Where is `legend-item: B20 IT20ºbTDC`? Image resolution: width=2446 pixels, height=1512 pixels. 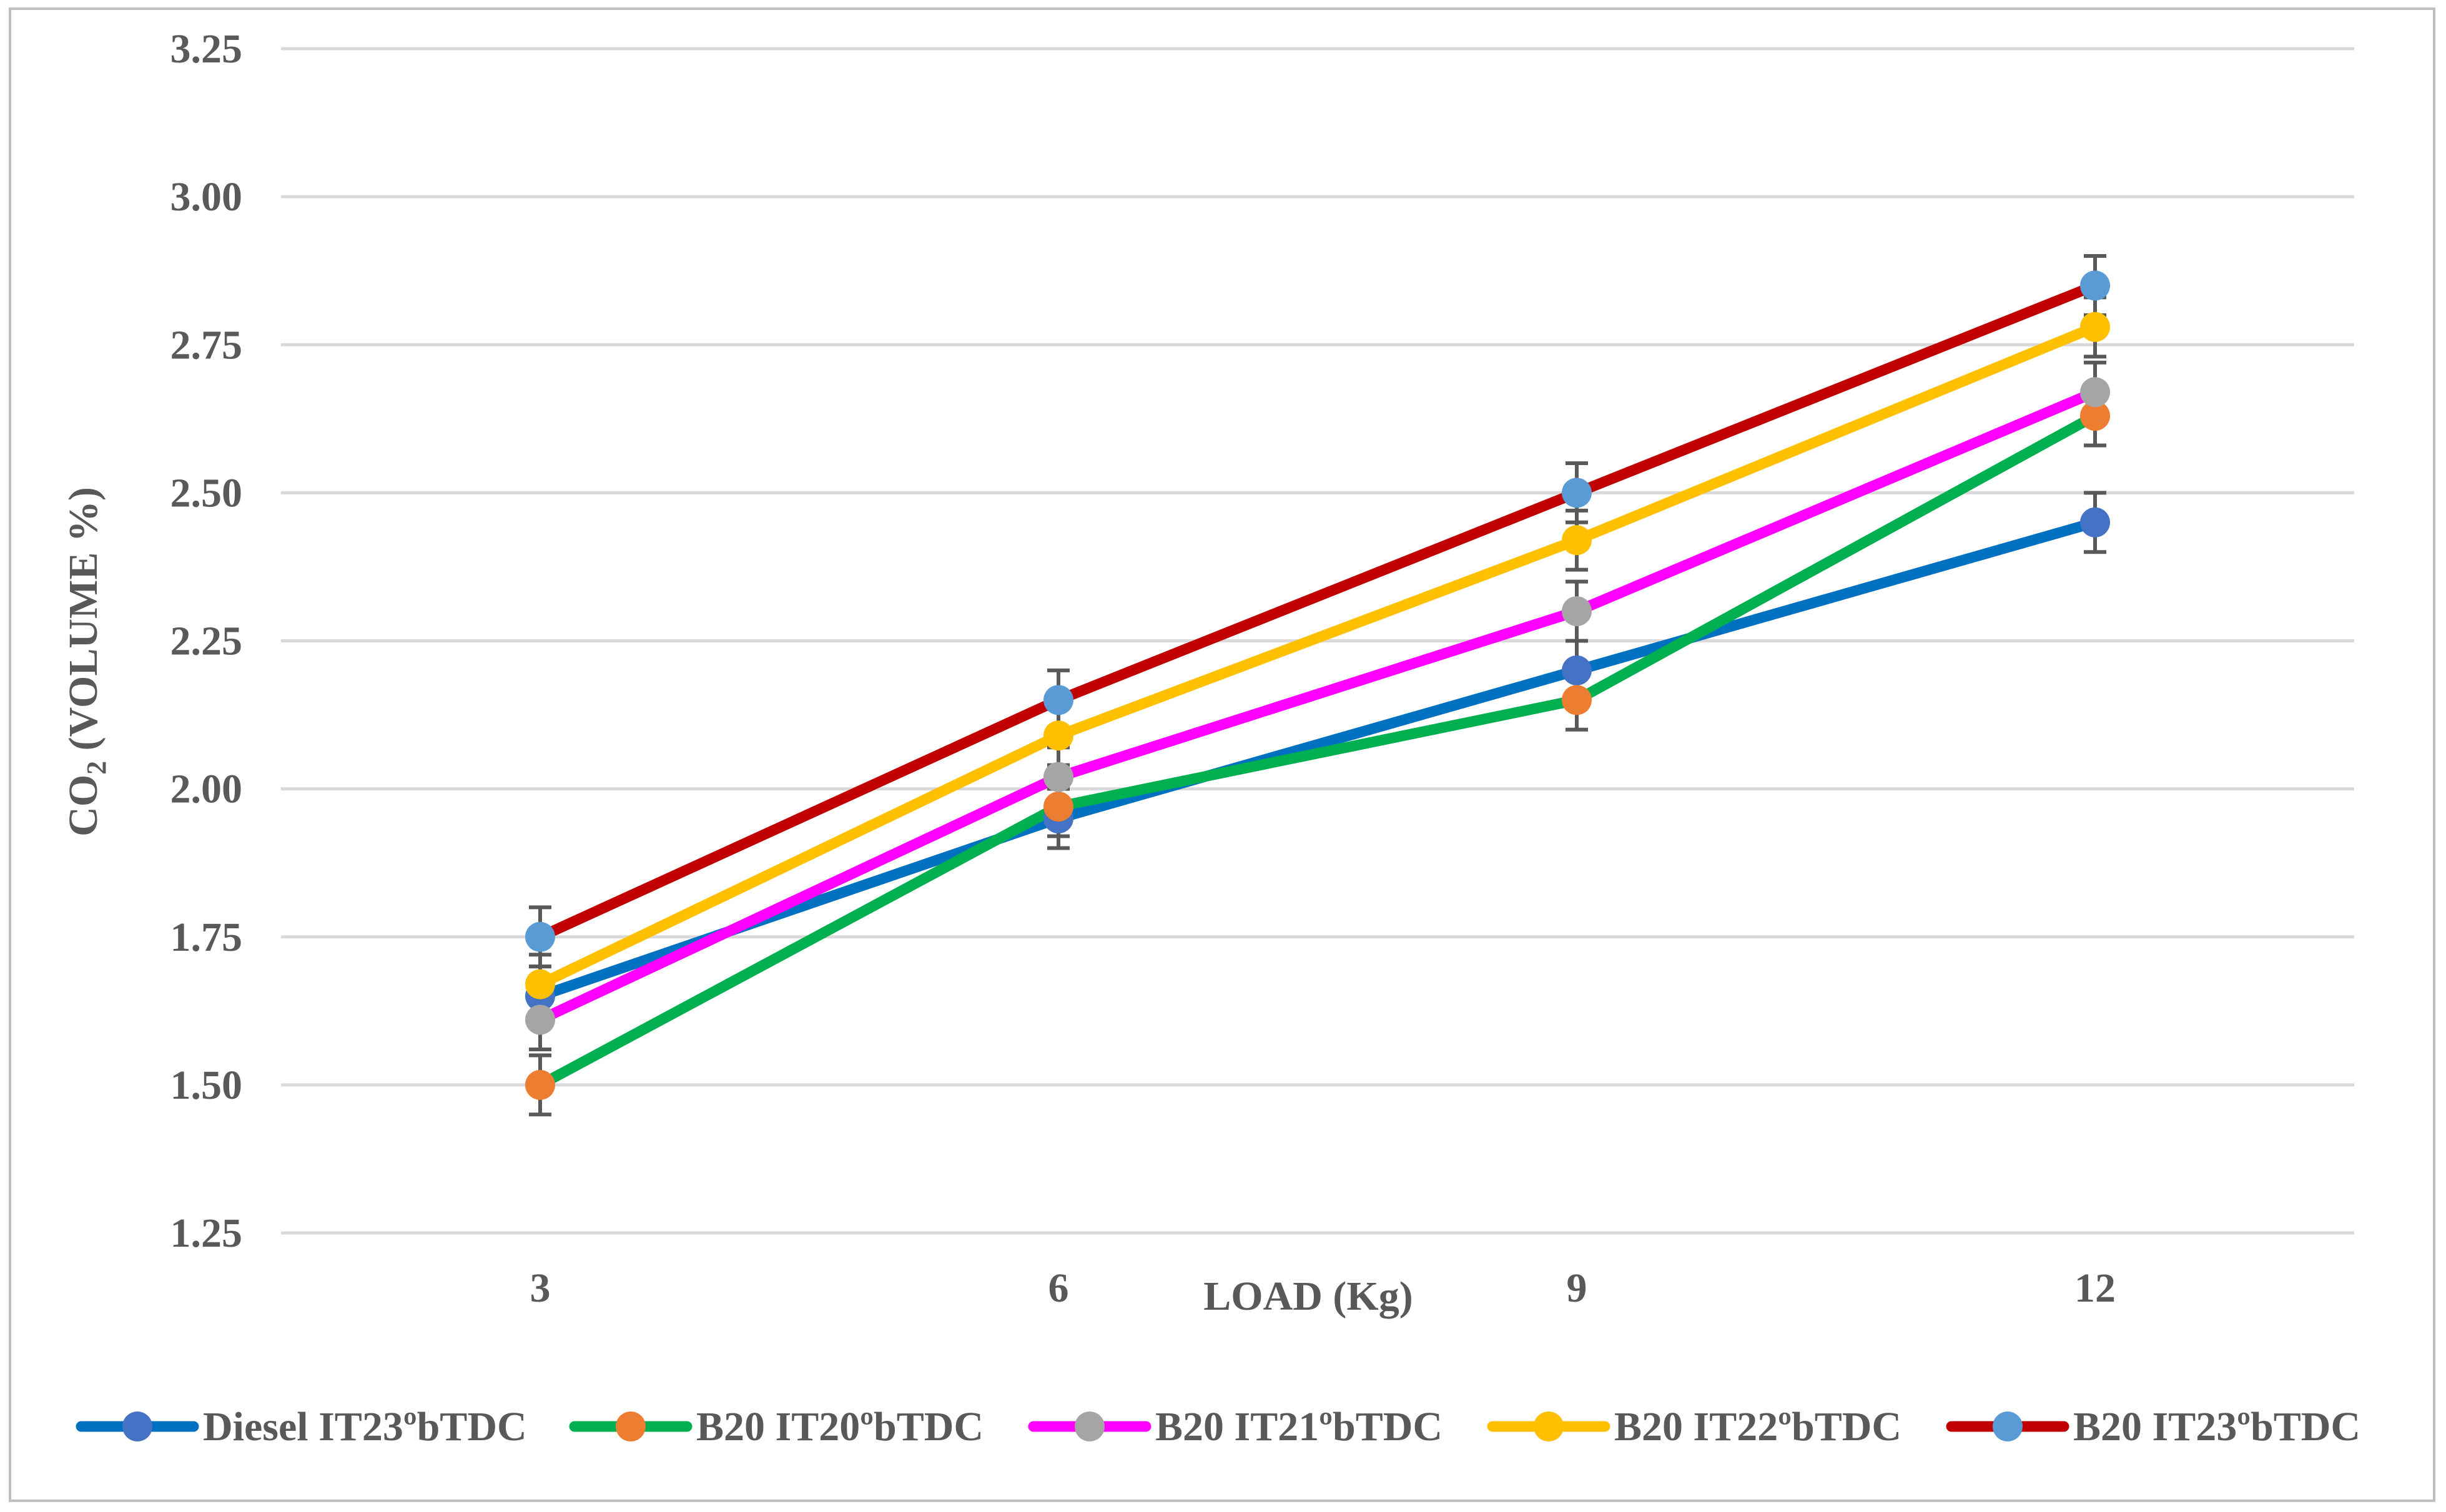 legend-item: B20 IT20ºbTDC is located at coordinates (776, 1427).